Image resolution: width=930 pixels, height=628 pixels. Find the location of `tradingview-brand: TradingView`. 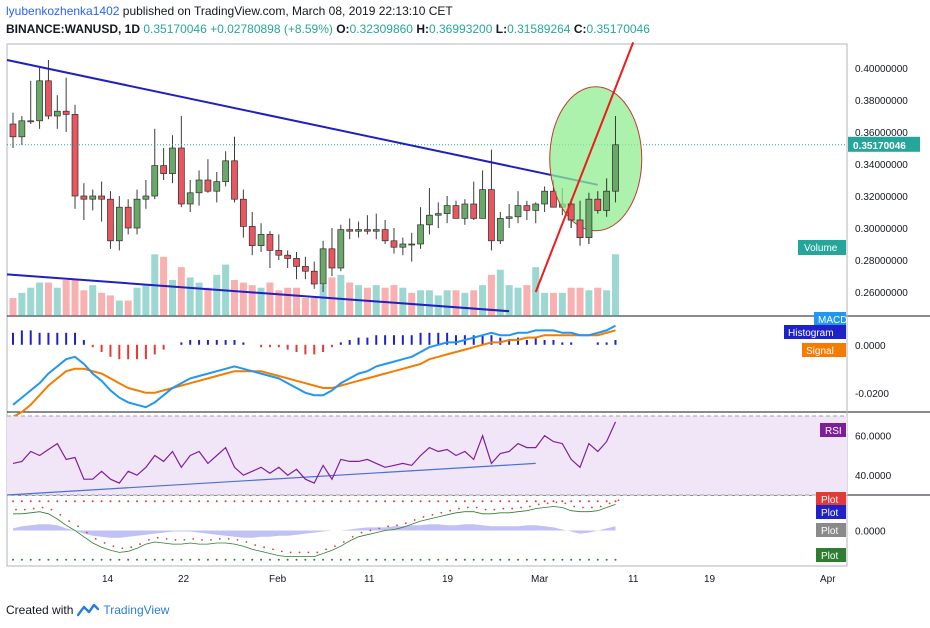

tradingview-brand: TradingView is located at coordinates (136, 610).